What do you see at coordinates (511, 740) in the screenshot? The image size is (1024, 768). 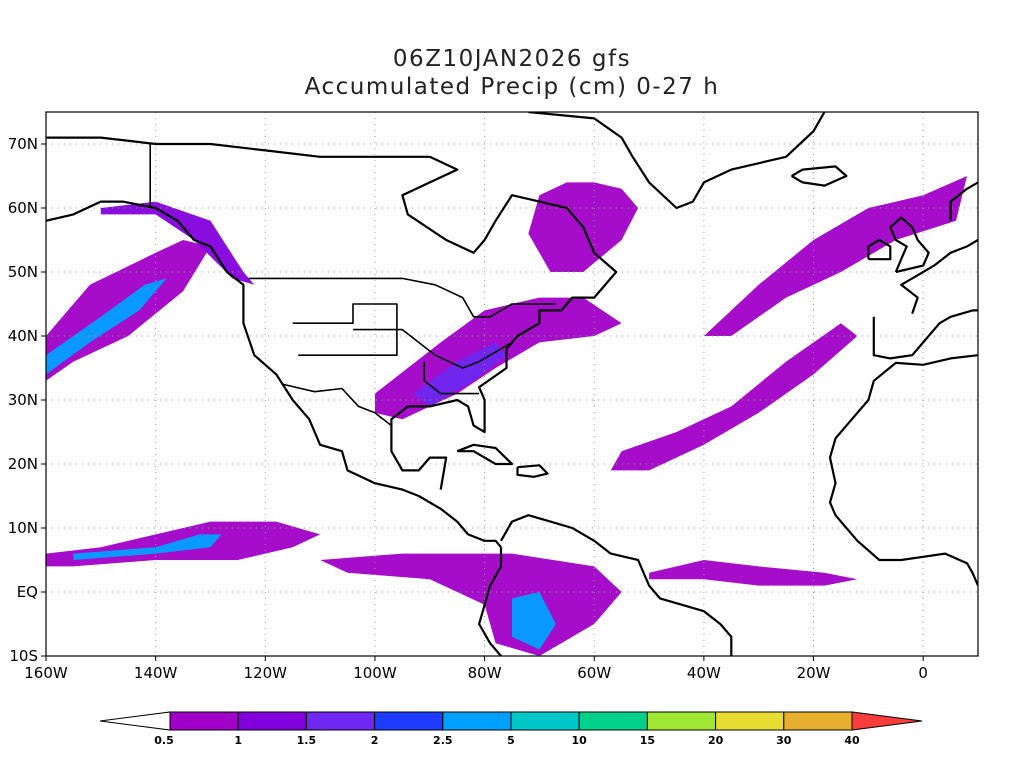 I see `colorbar-label: 5` at bounding box center [511, 740].